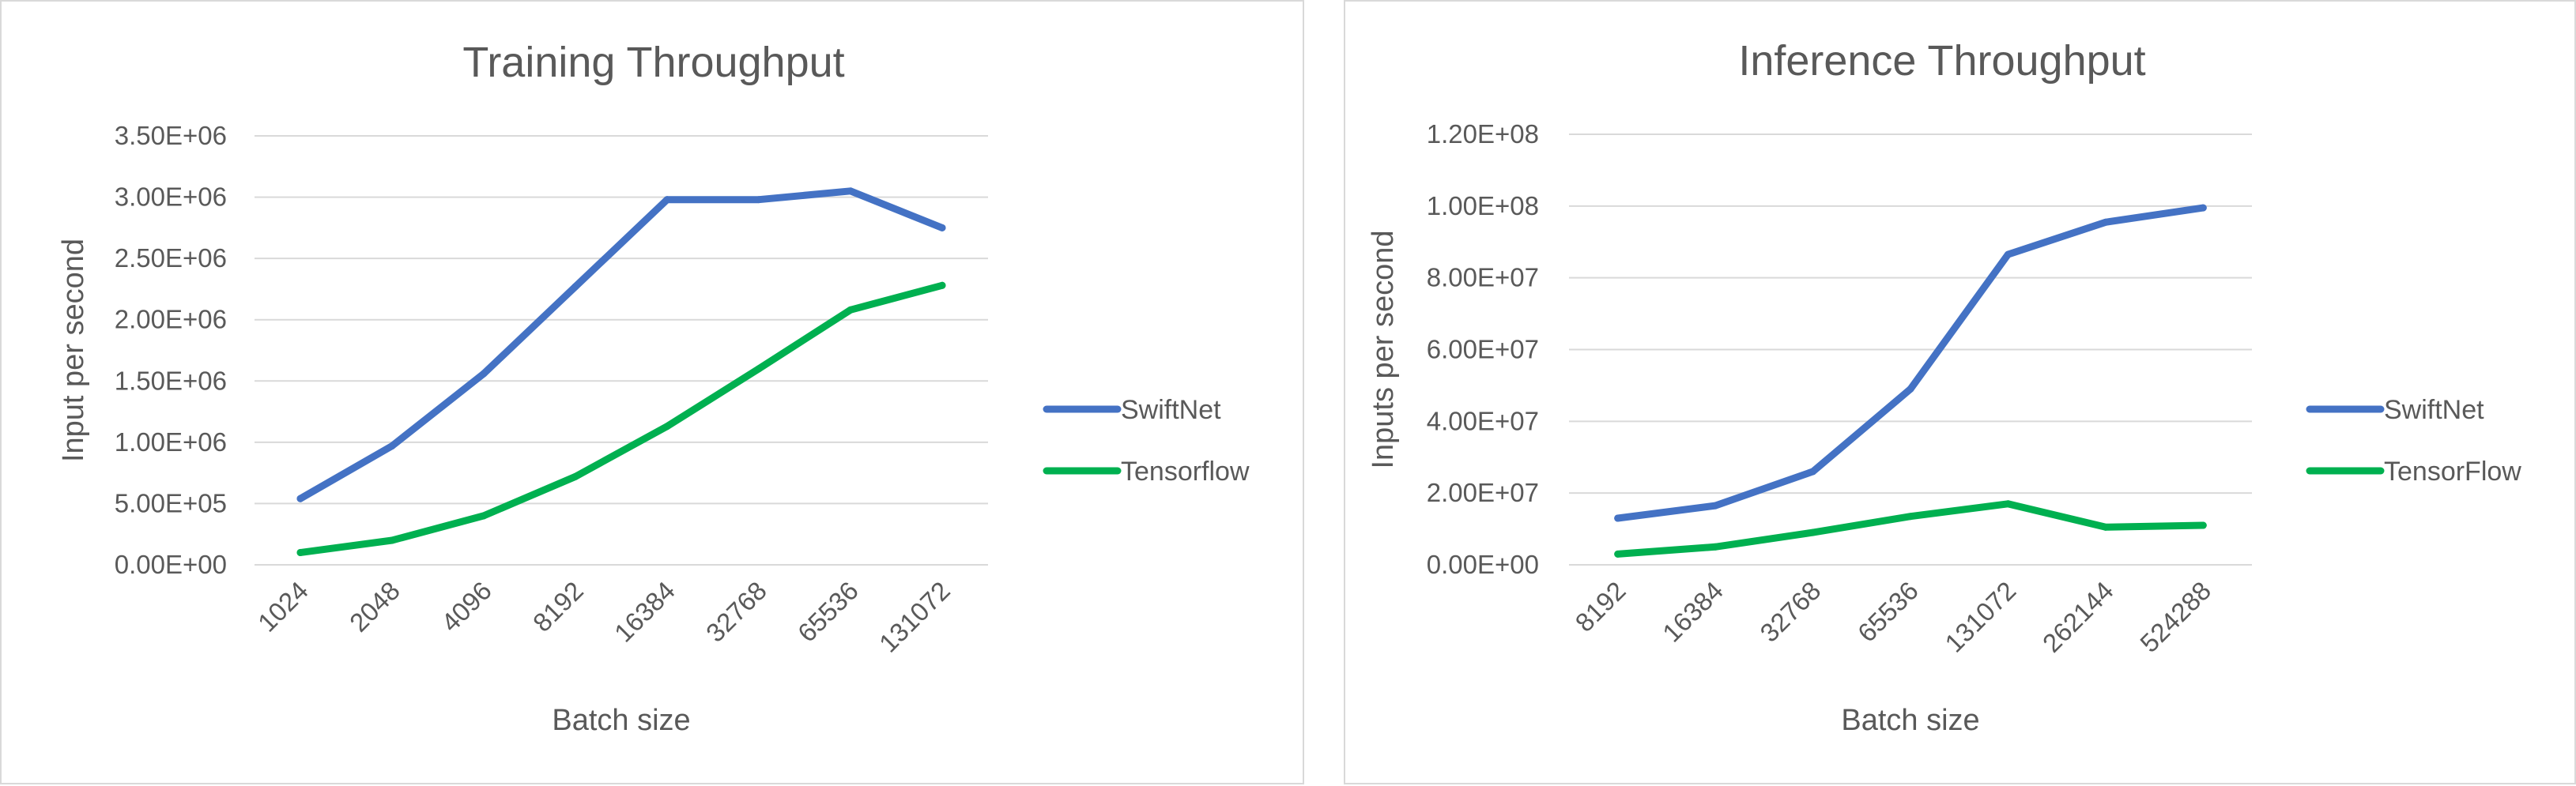 Image resolution: width=2576 pixels, height=786 pixels. Describe the element at coordinates (1483, 134) in the screenshot. I see `y-tick-label: 1.20E+08` at that location.